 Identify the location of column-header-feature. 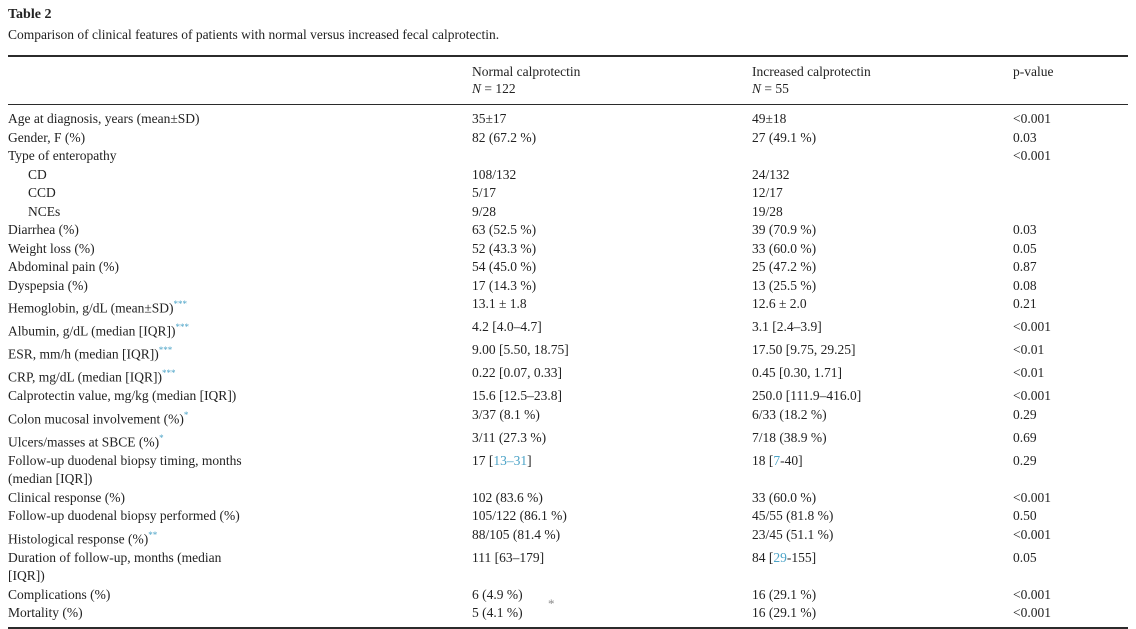
(240, 80).